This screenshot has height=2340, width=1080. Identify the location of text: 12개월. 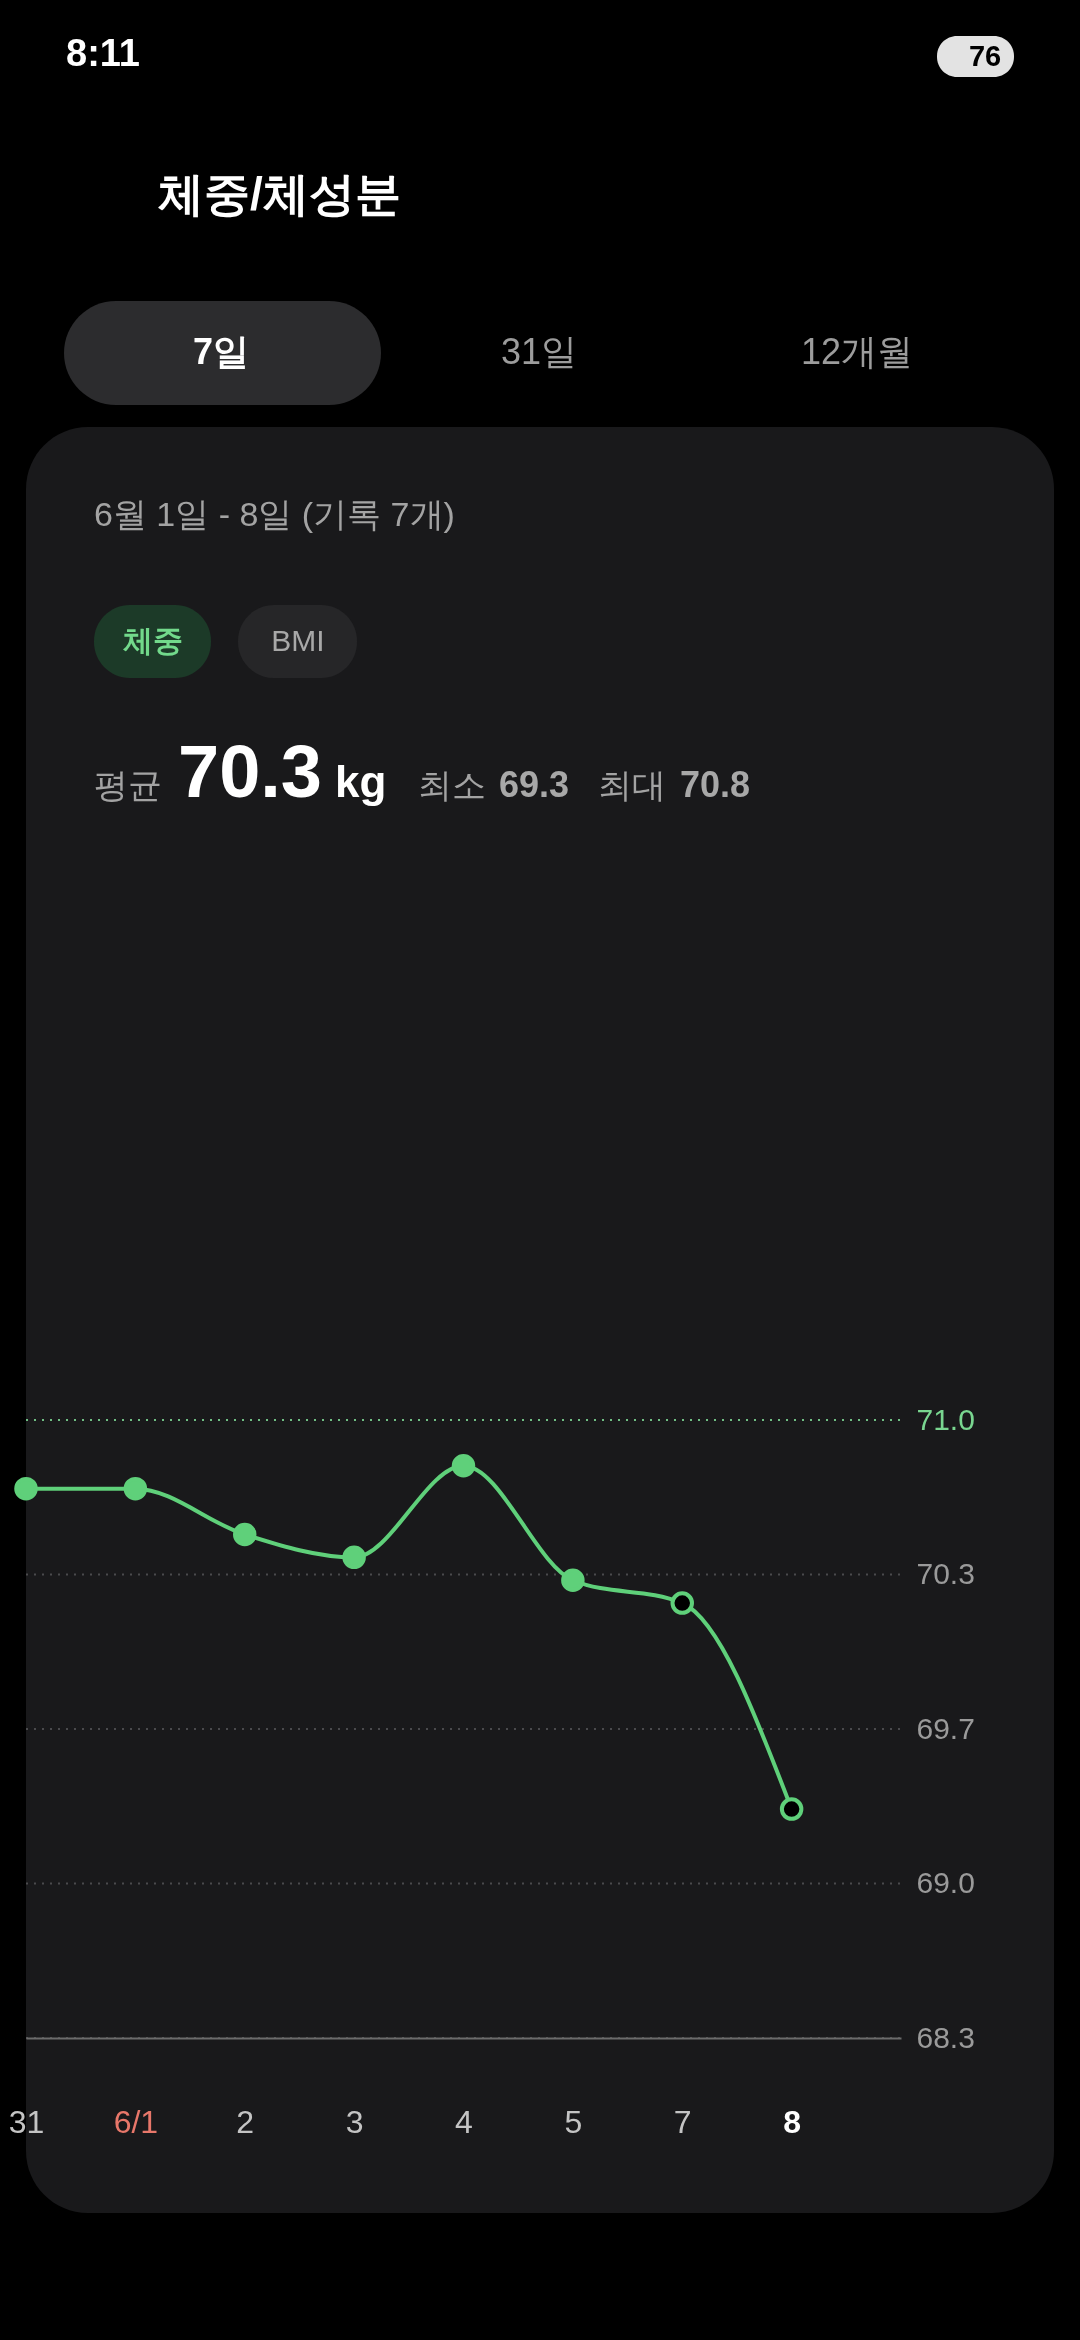
(857, 351).